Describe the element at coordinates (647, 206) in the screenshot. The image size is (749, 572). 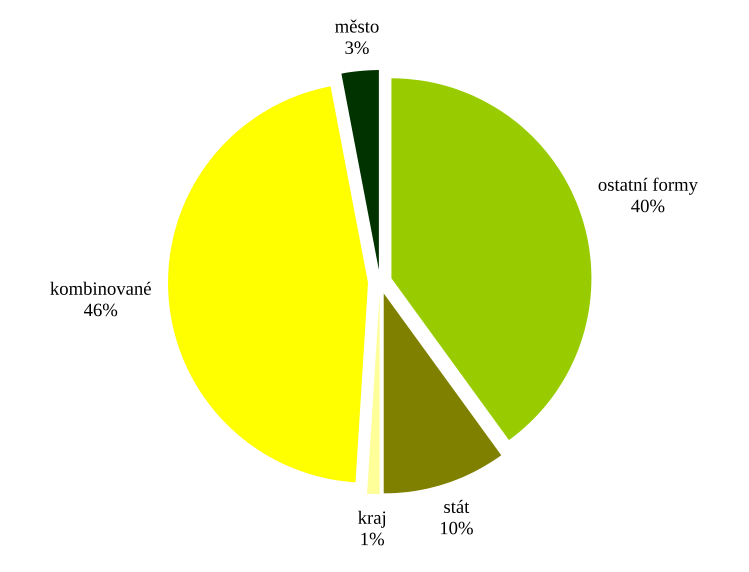
I see `data-label: 40%` at that location.